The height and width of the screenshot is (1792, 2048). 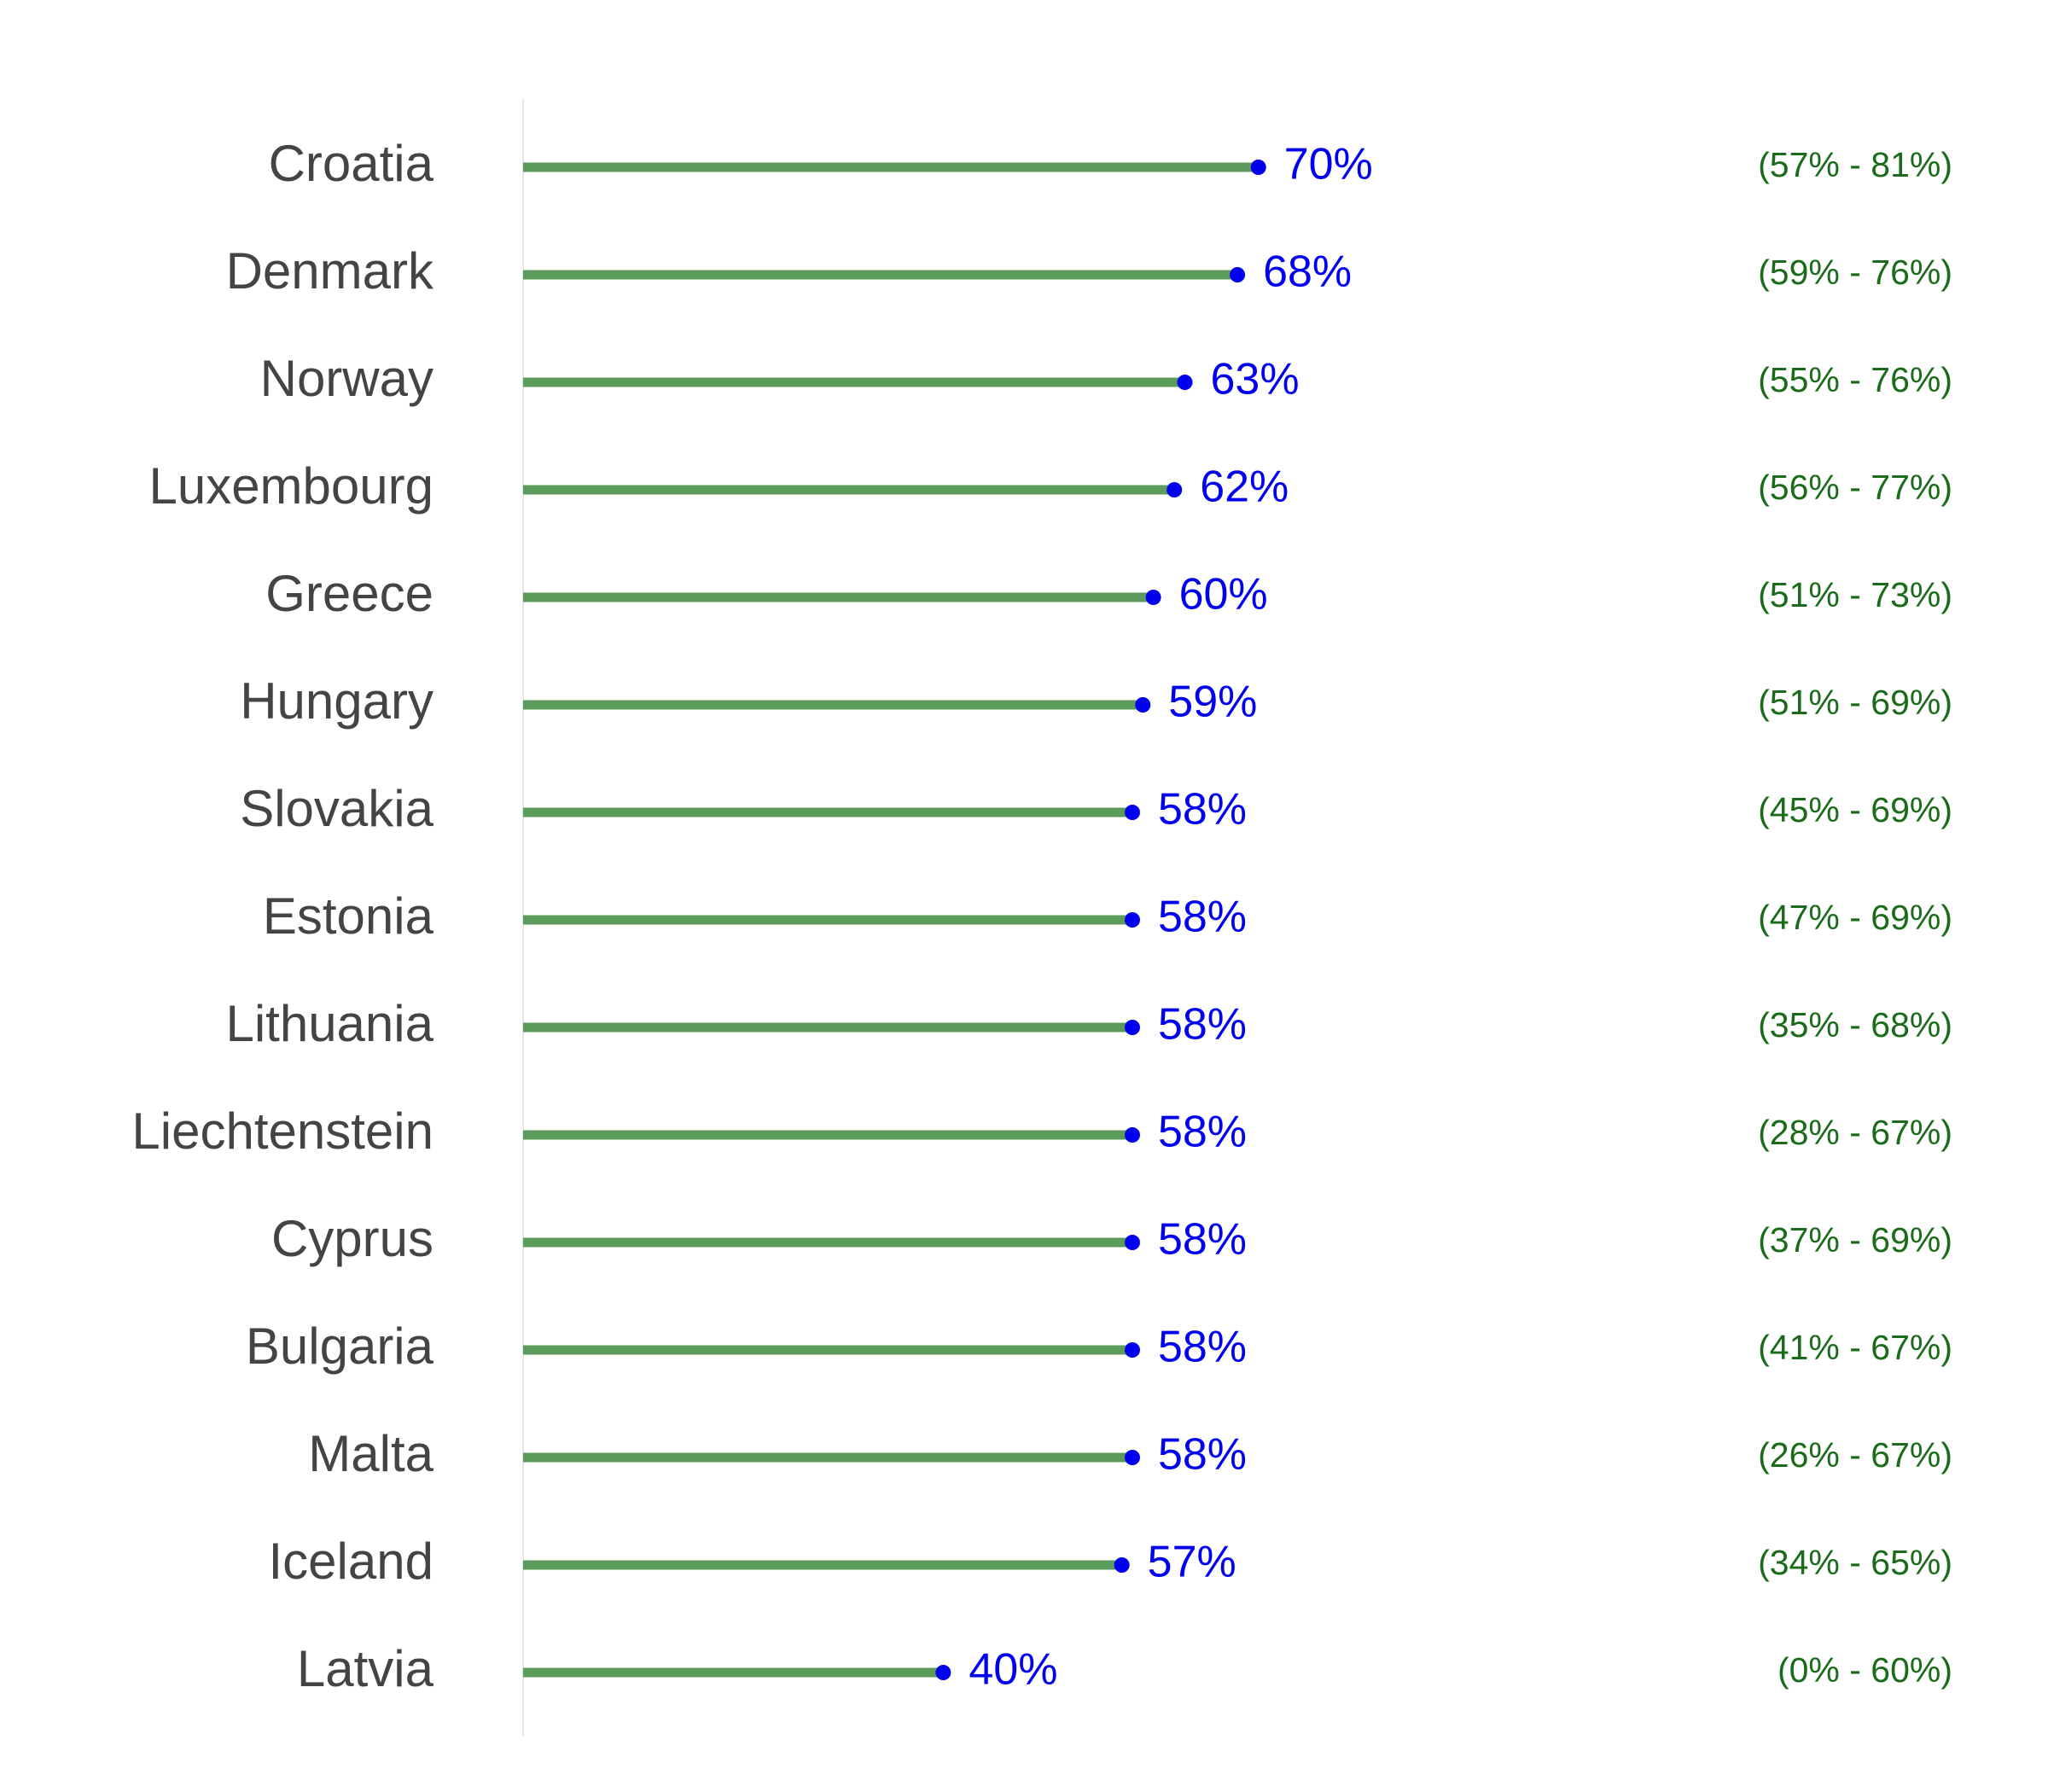 I want to click on interval-label: (34% - 65%), so click(x=1855, y=1562).